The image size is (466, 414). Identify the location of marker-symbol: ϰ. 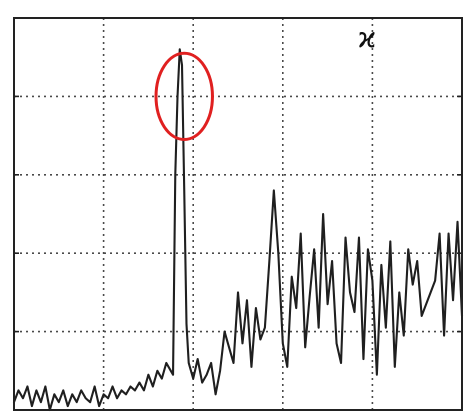
(367, 37).